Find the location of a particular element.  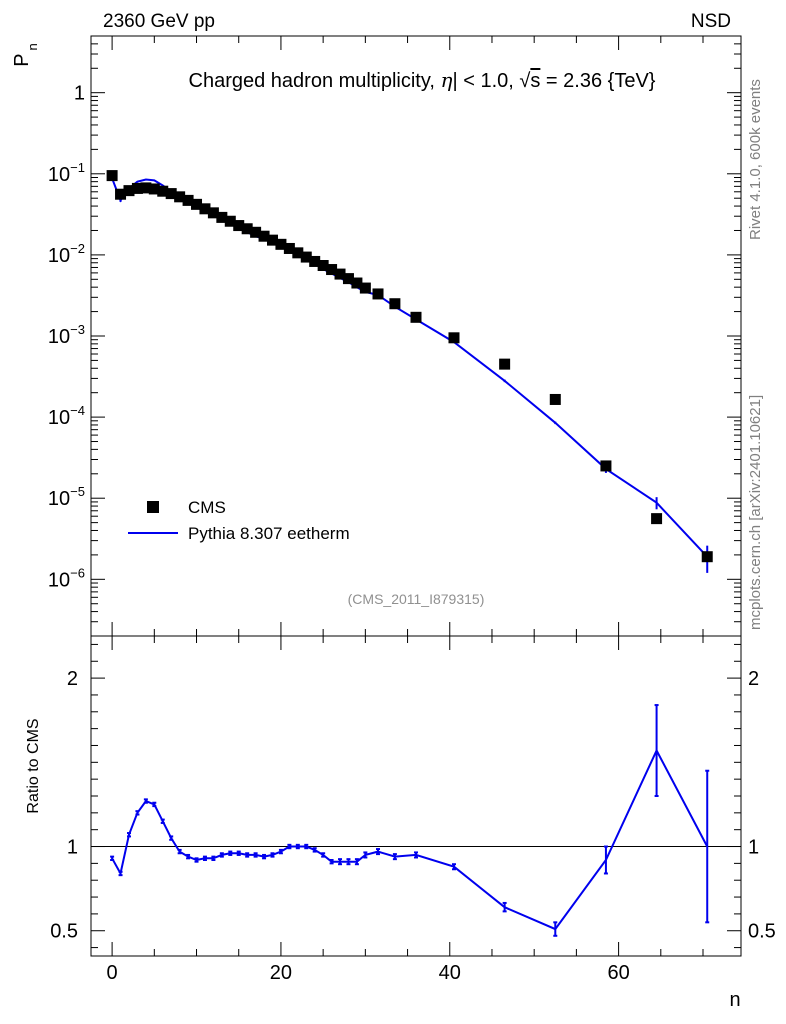

analysis-id-annotation: (CMS_2011_I879315) is located at coordinates (416, 599).